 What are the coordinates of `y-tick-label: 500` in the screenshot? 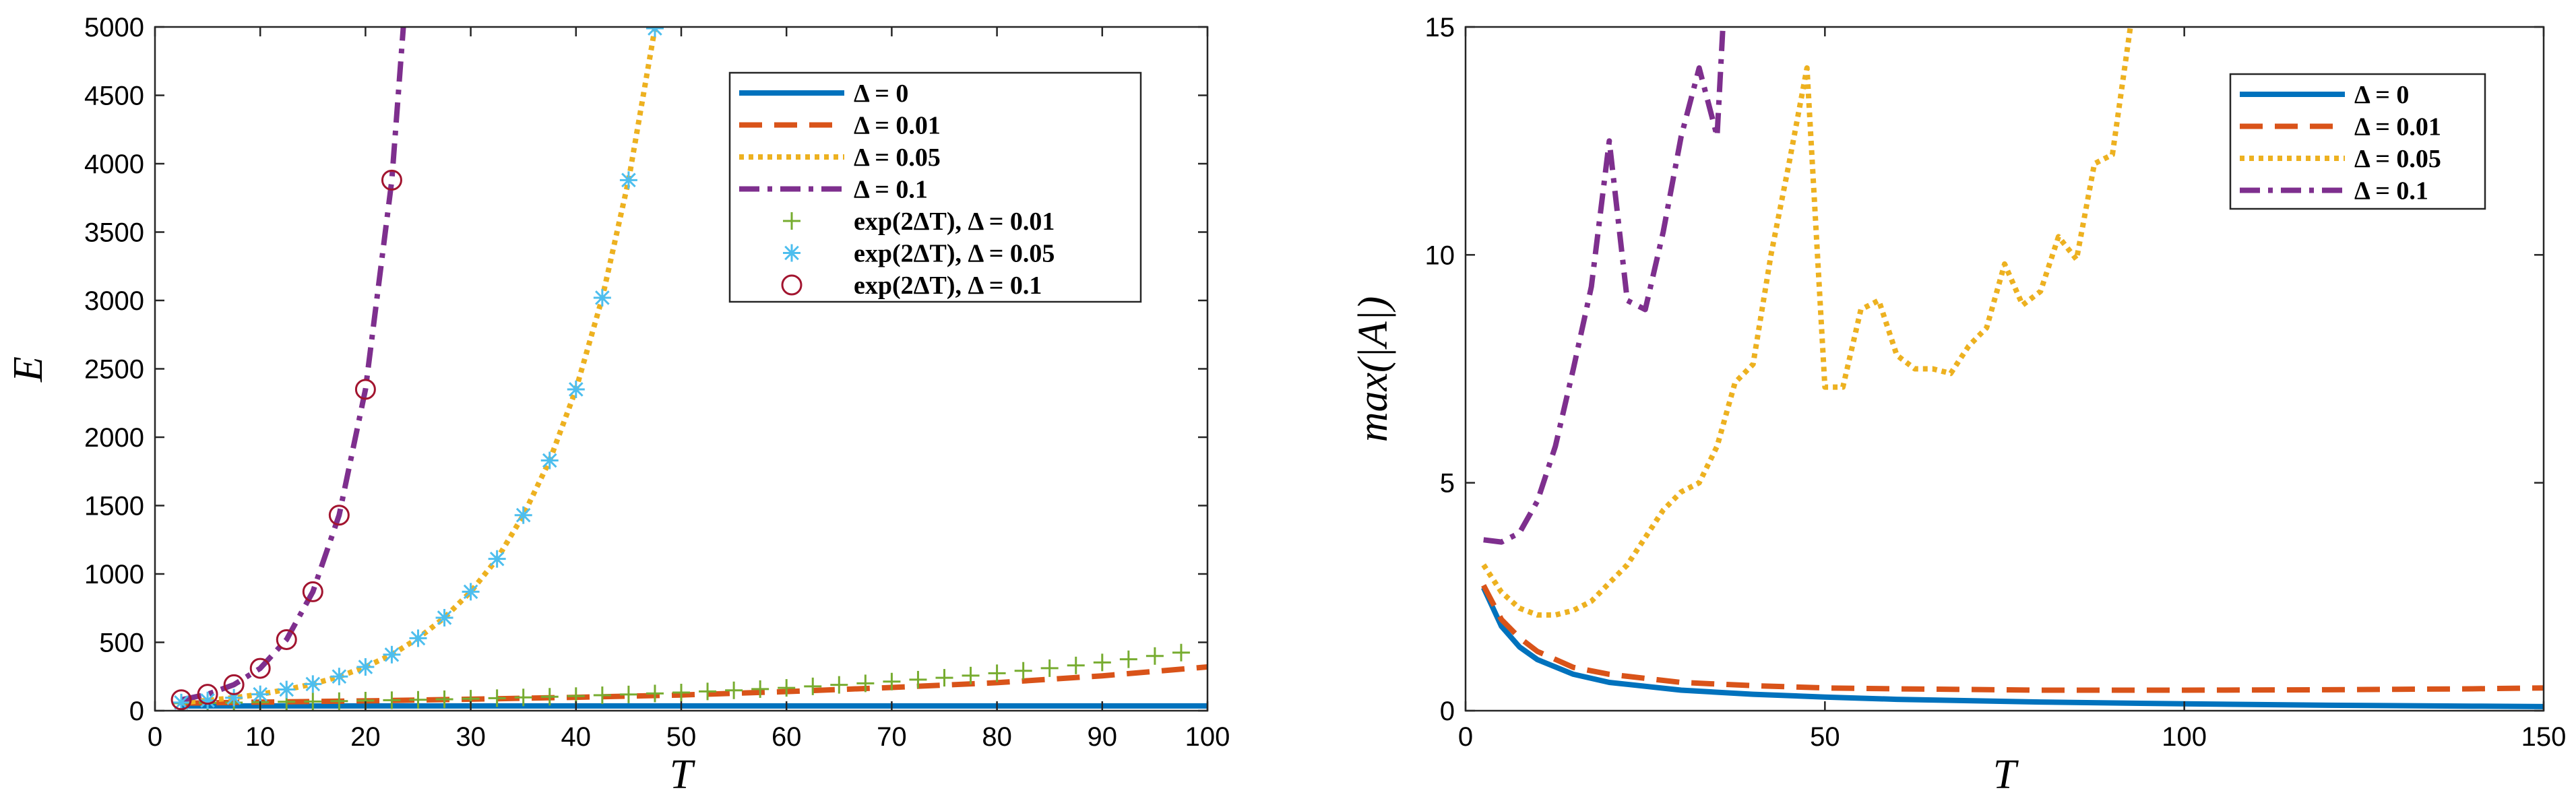 It's located at (121, 643).